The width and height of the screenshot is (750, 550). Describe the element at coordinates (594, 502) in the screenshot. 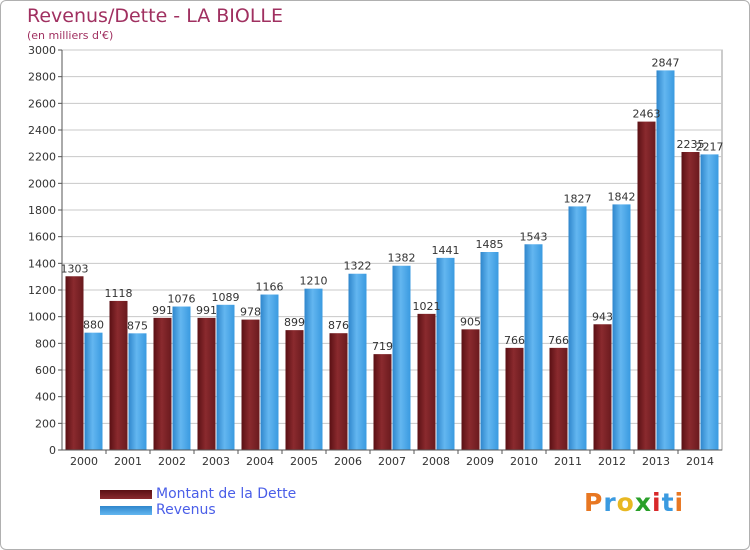

I see `logo-letter: P` at that location.